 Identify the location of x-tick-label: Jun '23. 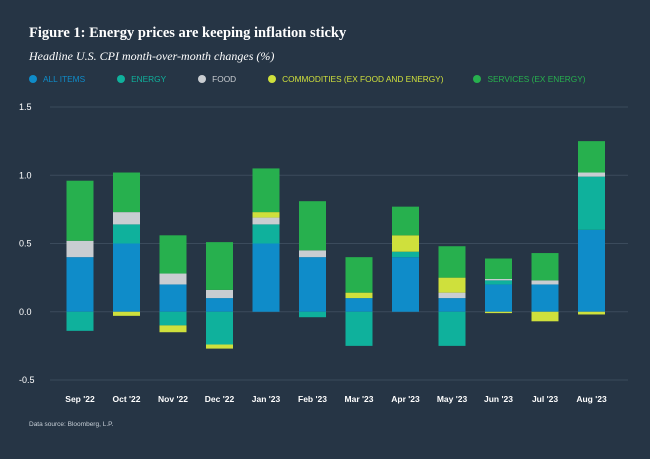
(498, 399).